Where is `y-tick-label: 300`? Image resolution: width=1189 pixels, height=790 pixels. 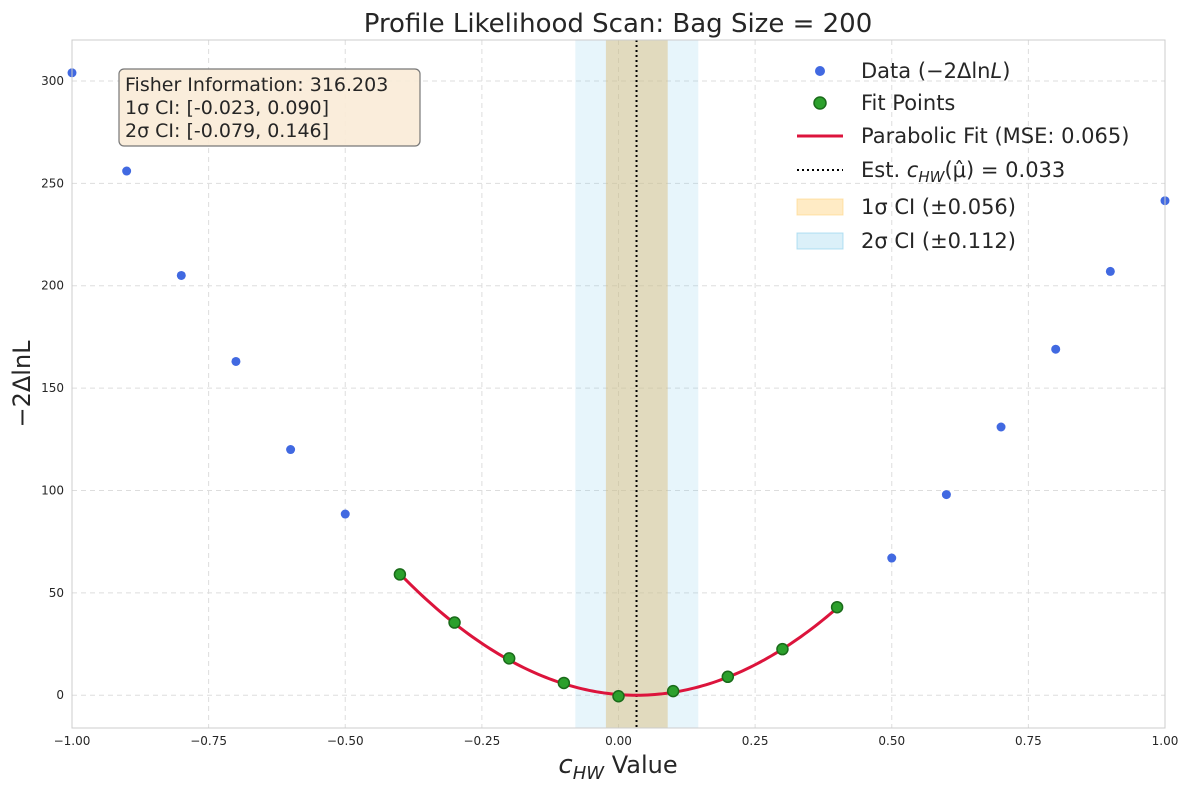 y-tick-label: 300 is located at coordinates (52, 81).